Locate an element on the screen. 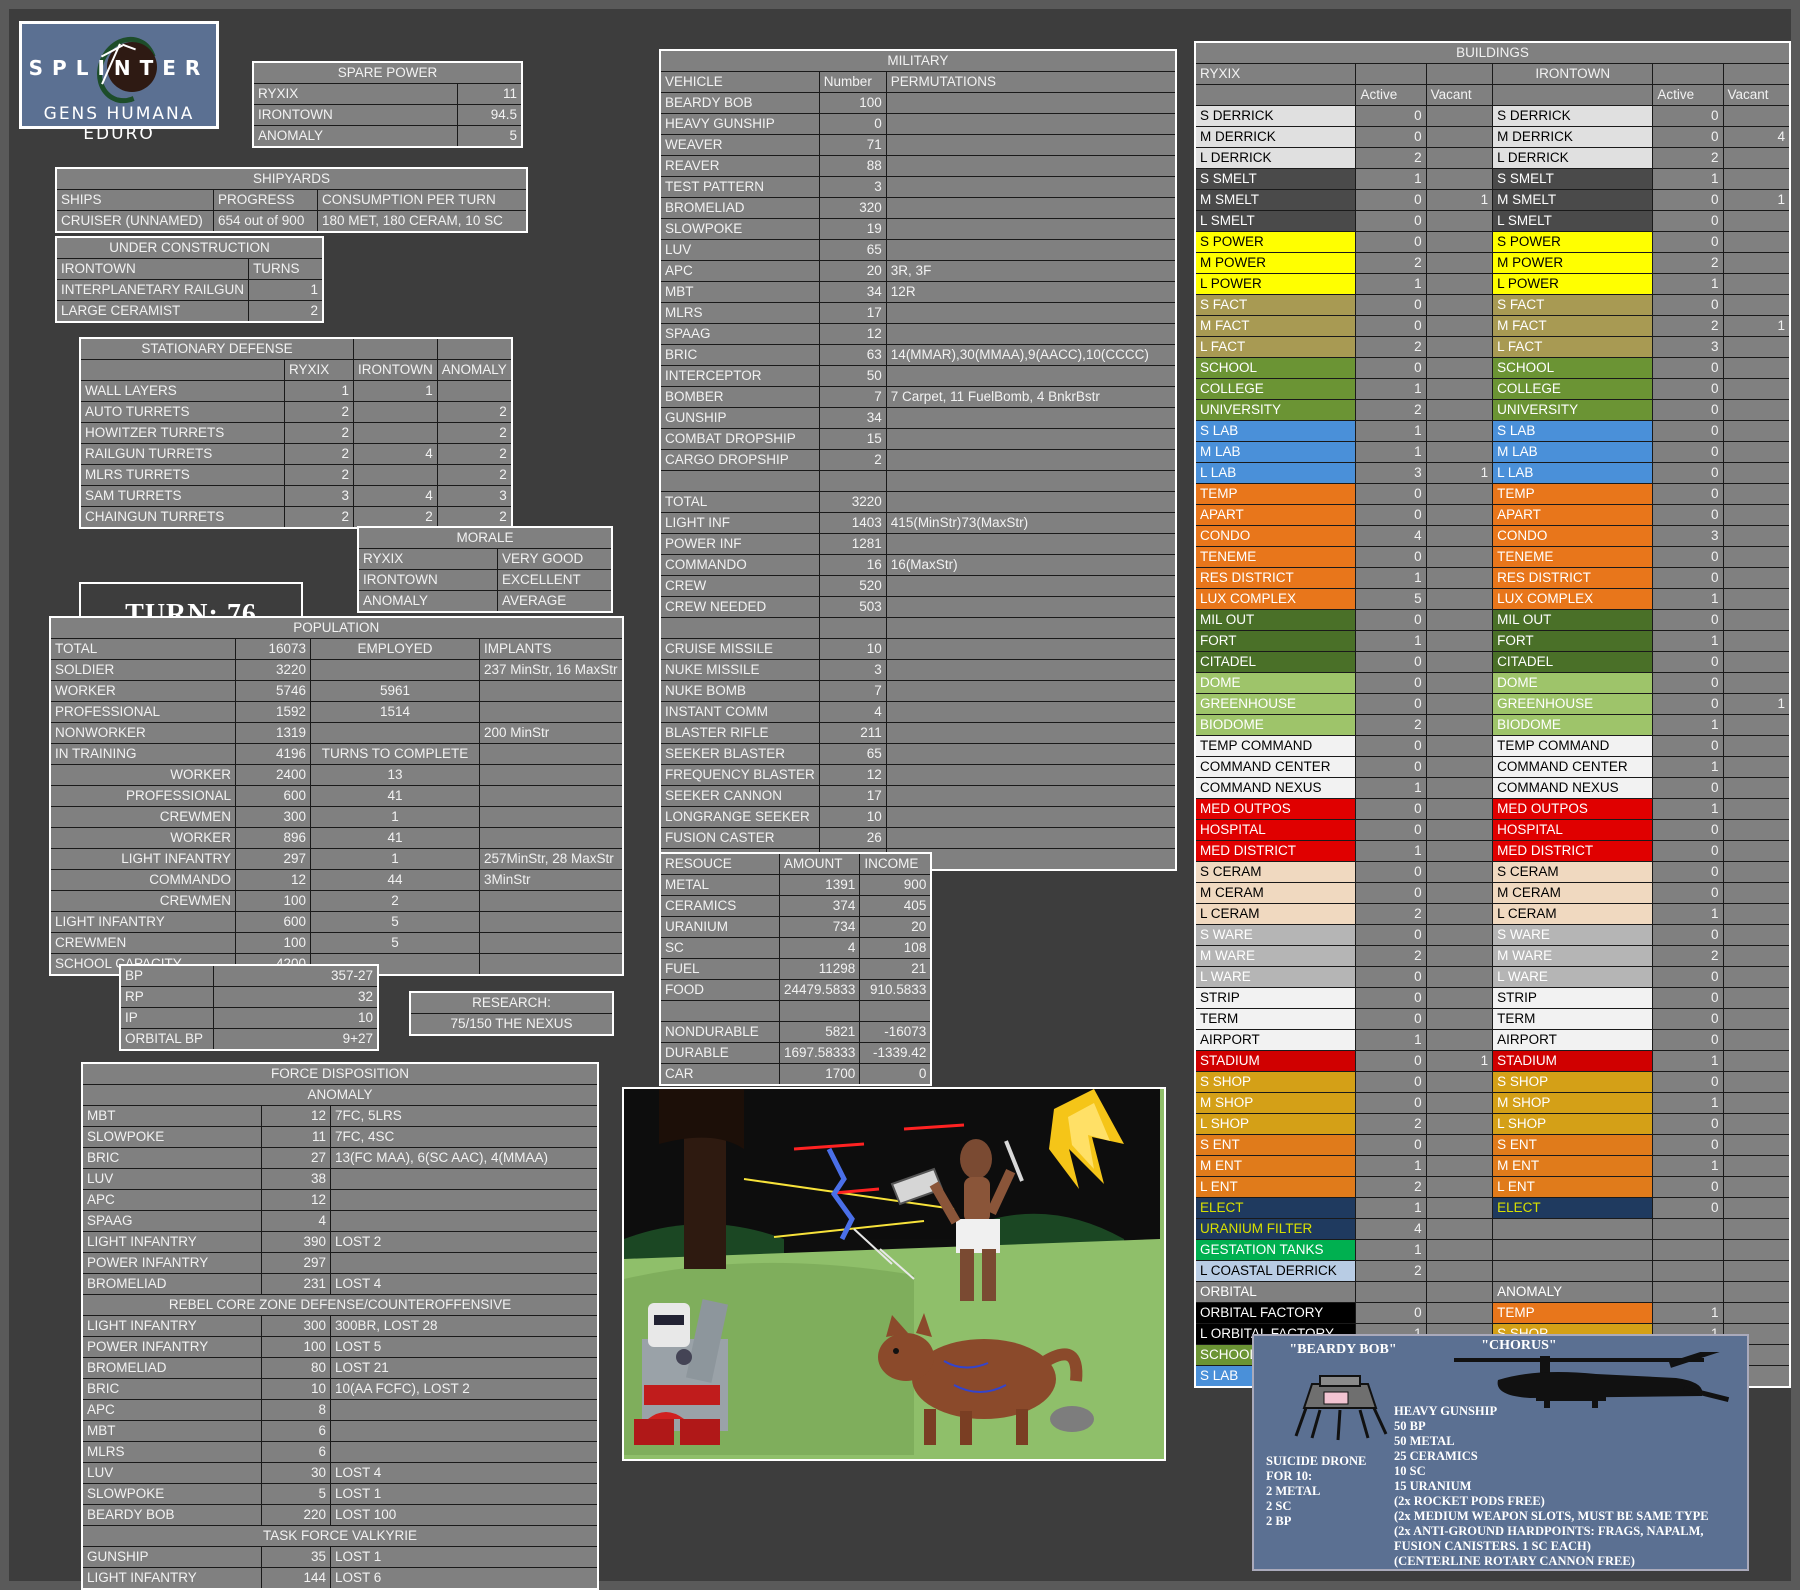 The height and width of the screenshot is (1590, 1800). building-row: M LAB 1 M LAB 0 is located at coordinates (1492, 452).